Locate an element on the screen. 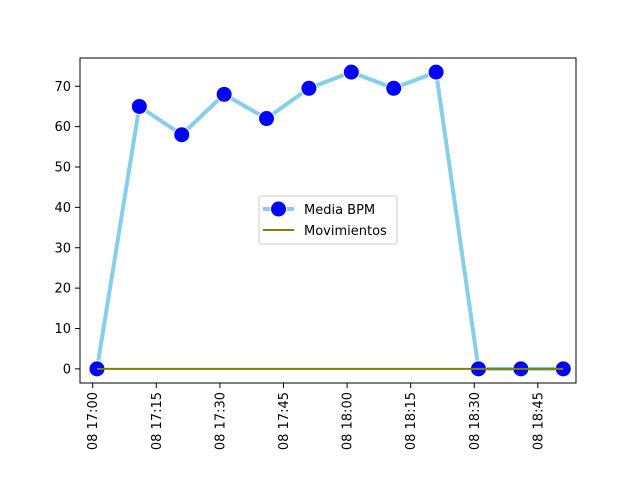 Image resolution: width=640 pixels, height=480 pixels. legend-label-movimientos: Movimientos is located at coordinates (345, 231).